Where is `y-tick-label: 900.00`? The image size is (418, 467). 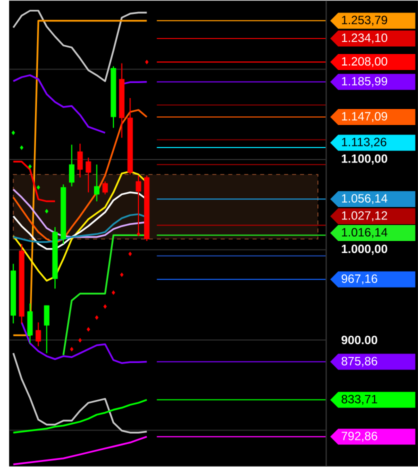
y-tick-label: 900.00 is located at coordinates (360, 340).